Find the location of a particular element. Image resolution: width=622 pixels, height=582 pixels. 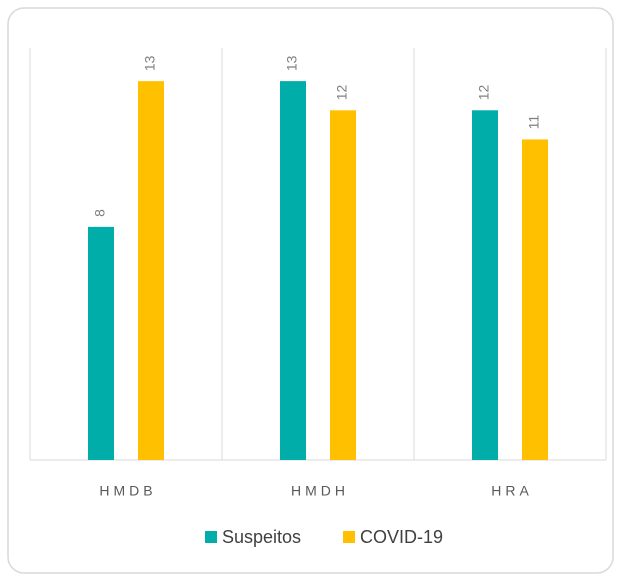

data-label: 8 is located at coordinates (100, 213).